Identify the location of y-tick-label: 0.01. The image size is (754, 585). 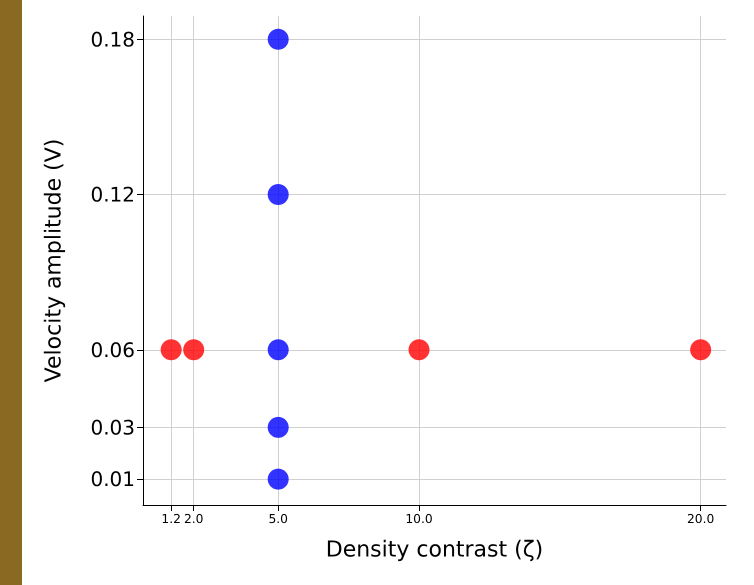
(112, 479).